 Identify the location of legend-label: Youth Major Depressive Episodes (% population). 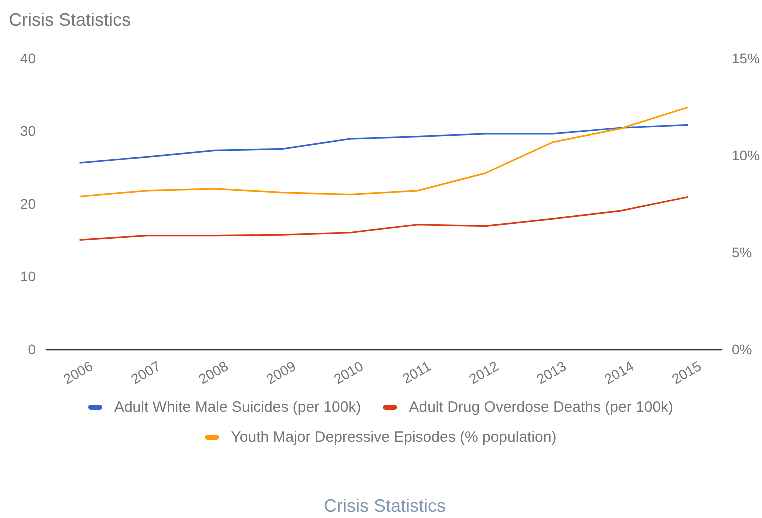
(394, 437).